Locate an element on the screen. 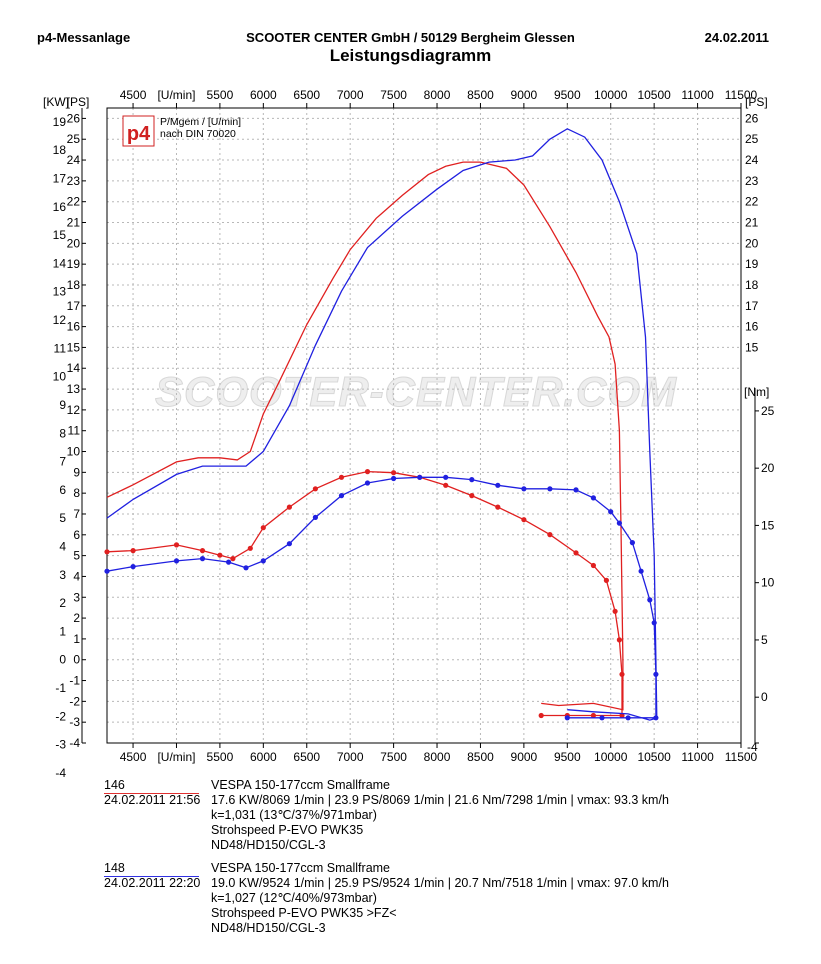  ps-tick-label-left: 1 is located at coordinates (76, 639).